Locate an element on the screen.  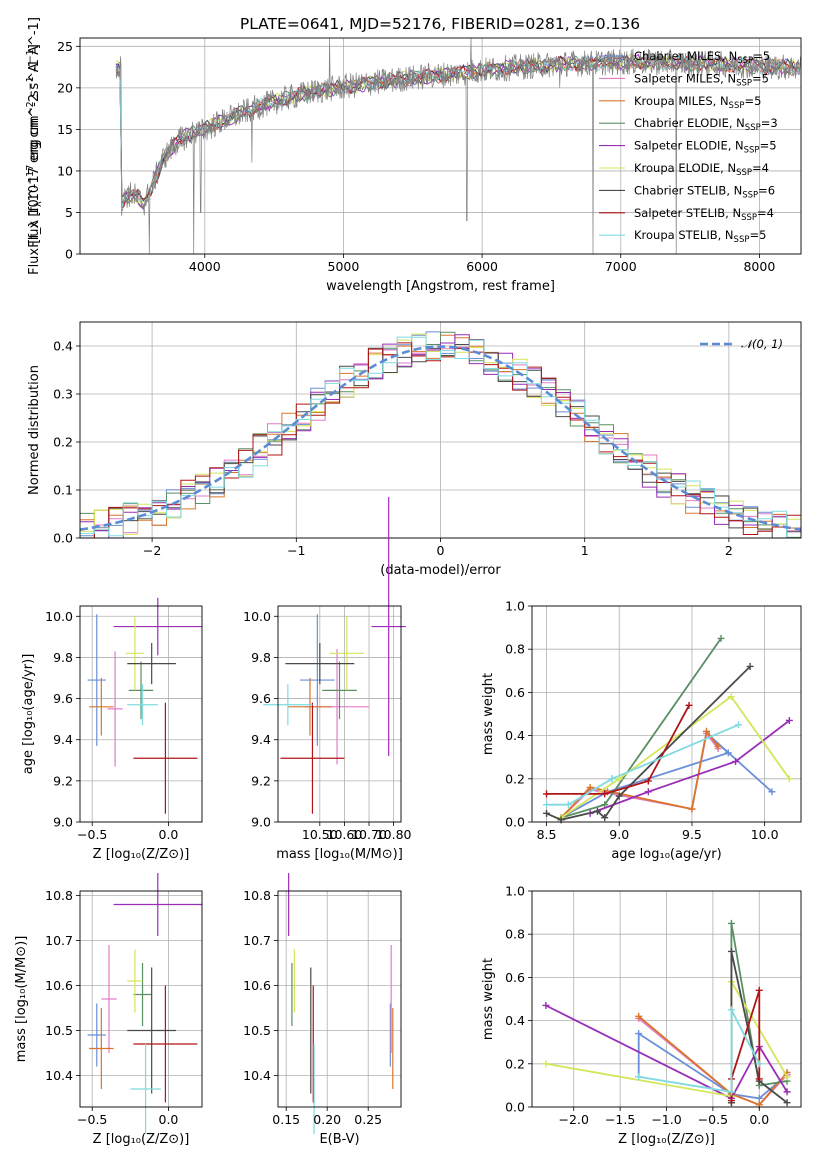
legend-entry: Kroupa STELIB, NSSP=5 is located at coordinates (700, 236).